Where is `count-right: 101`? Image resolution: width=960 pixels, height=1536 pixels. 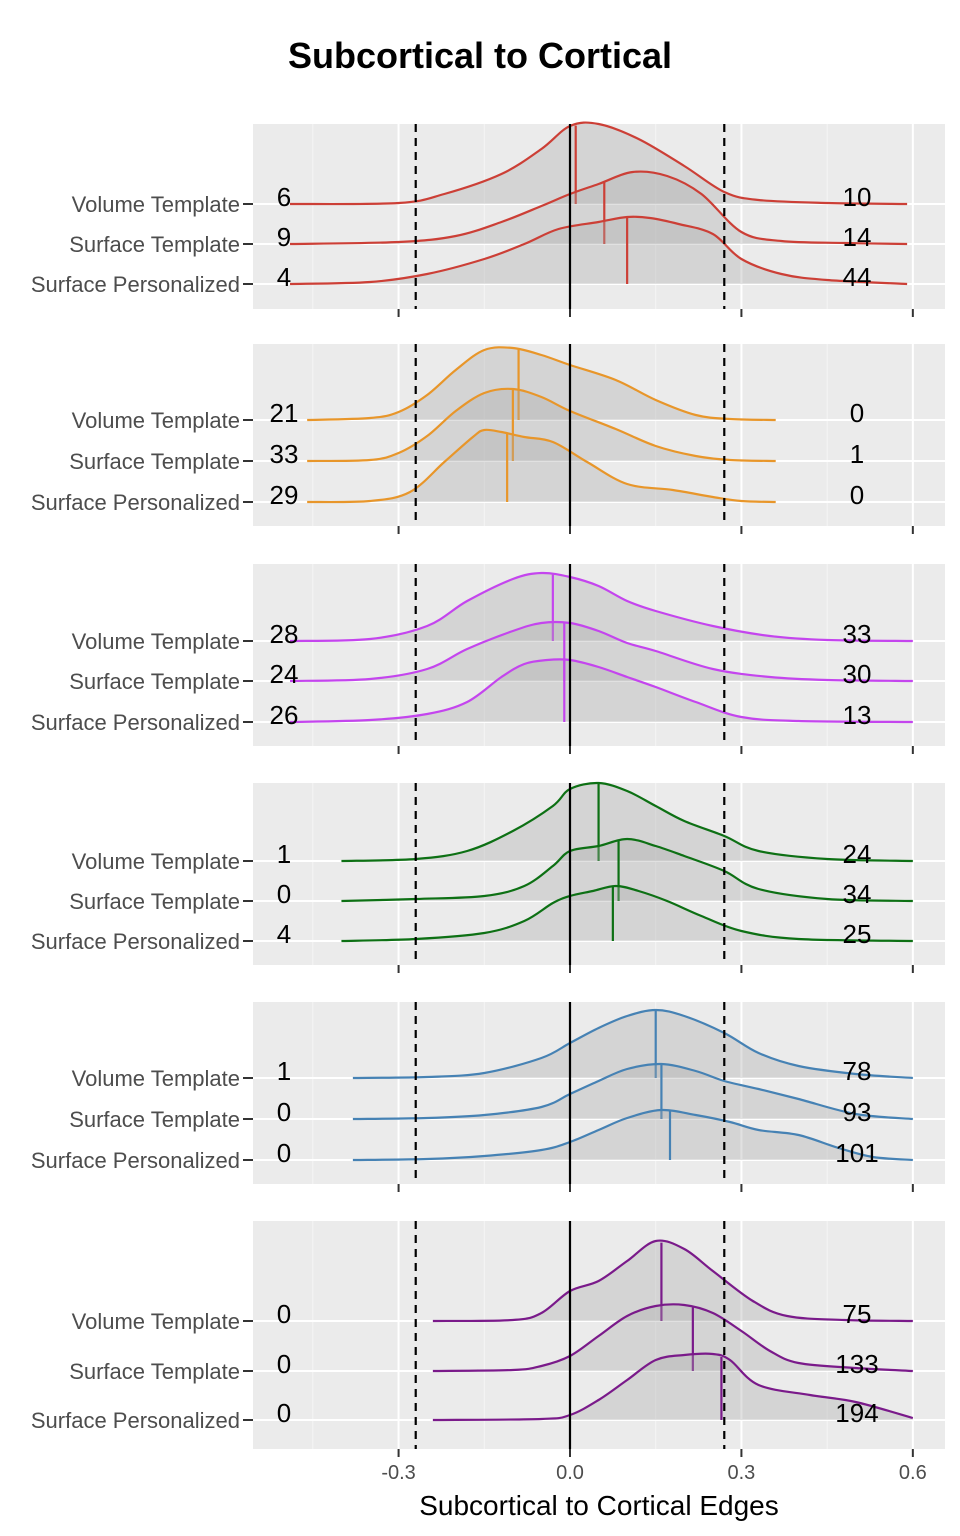 count-right: 101 is located at coordinates (856, 1153).